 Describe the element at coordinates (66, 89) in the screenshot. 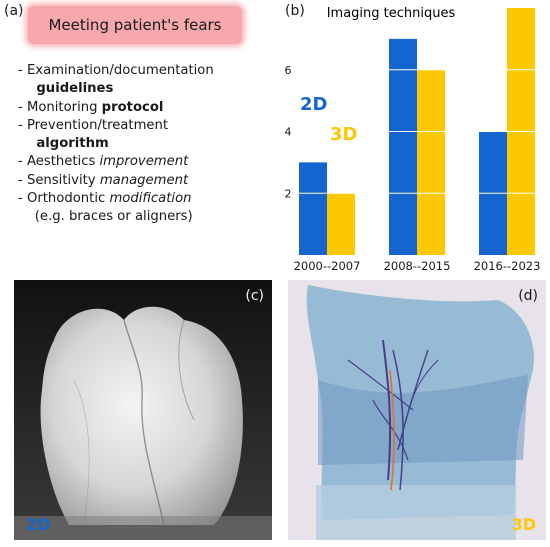

I see `fear-list-text: guidelines` at that location.